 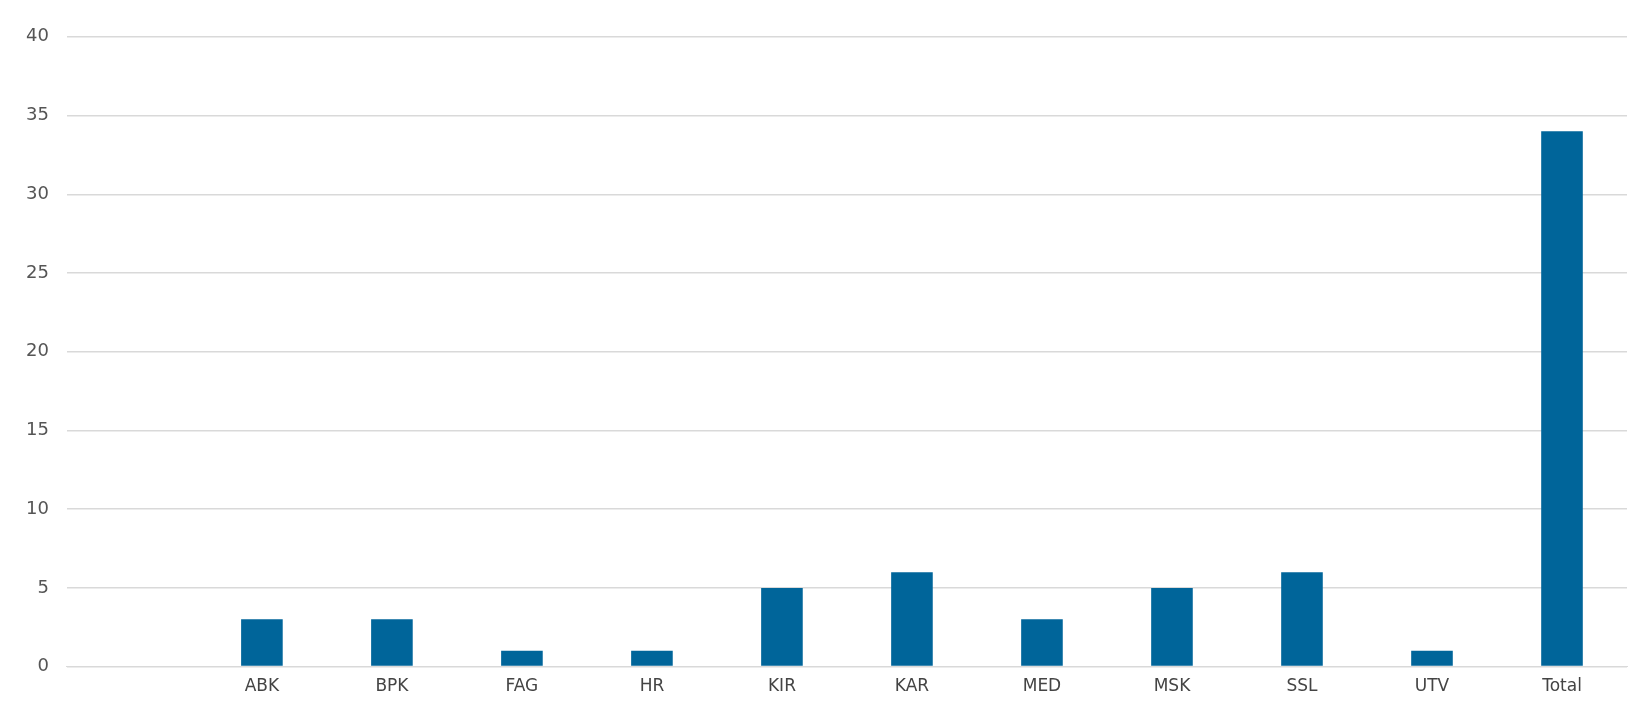 What do you see at coordinates (37, 114) in the screenshot?
I see `y-tick-label: 35` at bounding box center [37, 114].